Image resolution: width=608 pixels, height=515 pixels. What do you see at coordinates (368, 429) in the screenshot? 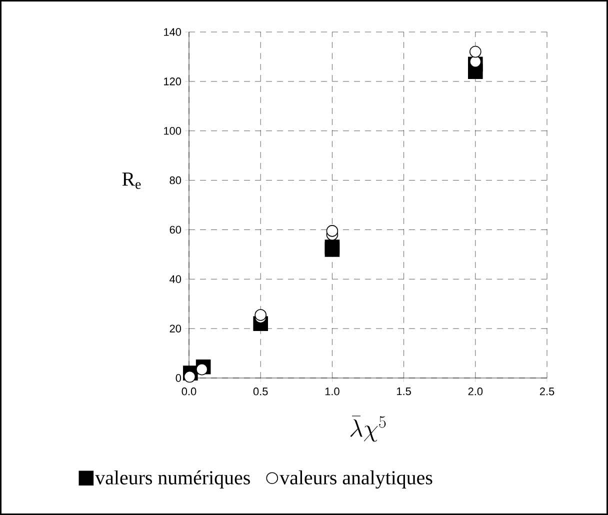
I see `x-axis-title: $\bar{\lambda}\chi^{5}$` at bounding box center [368, 429].